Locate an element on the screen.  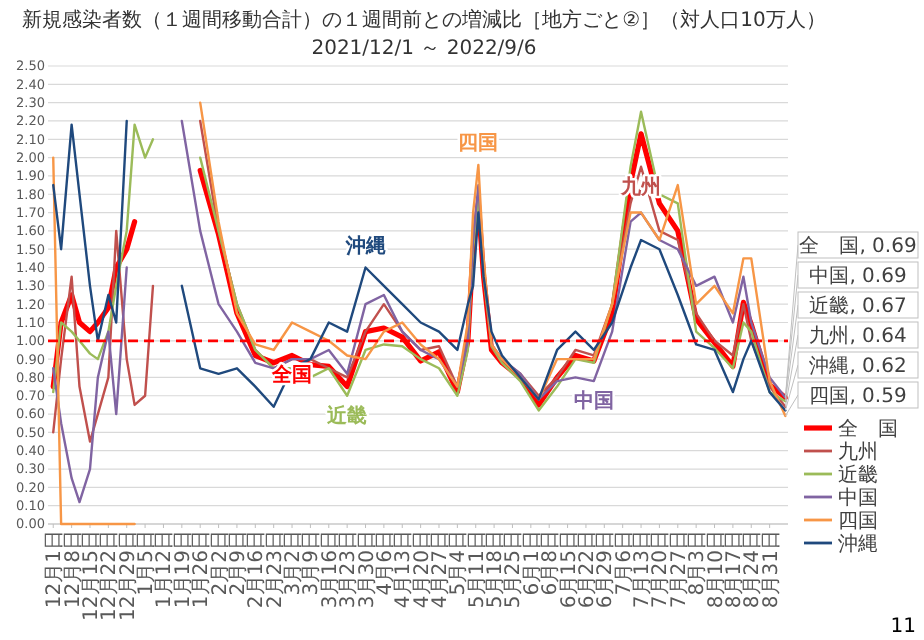
annotation: 九州, 0.64 is located at coordinates (858, 336).